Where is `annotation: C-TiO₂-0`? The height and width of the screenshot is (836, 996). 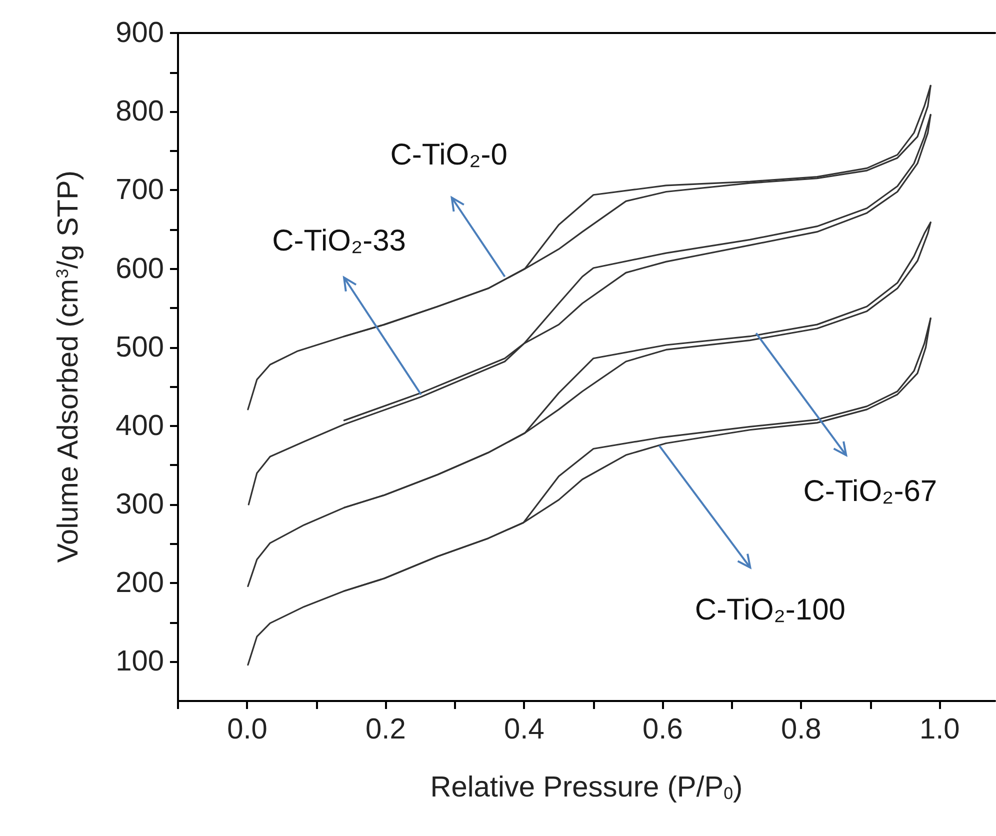
annotation: C-TiO₂-0 is located at coordinates (449, 155).